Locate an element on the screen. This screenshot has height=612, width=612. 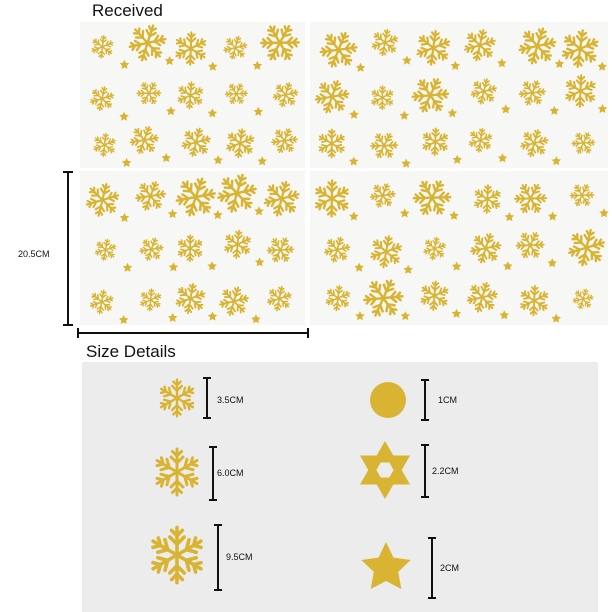
size-label: 2.2CM is located at coordinates (445, 471).